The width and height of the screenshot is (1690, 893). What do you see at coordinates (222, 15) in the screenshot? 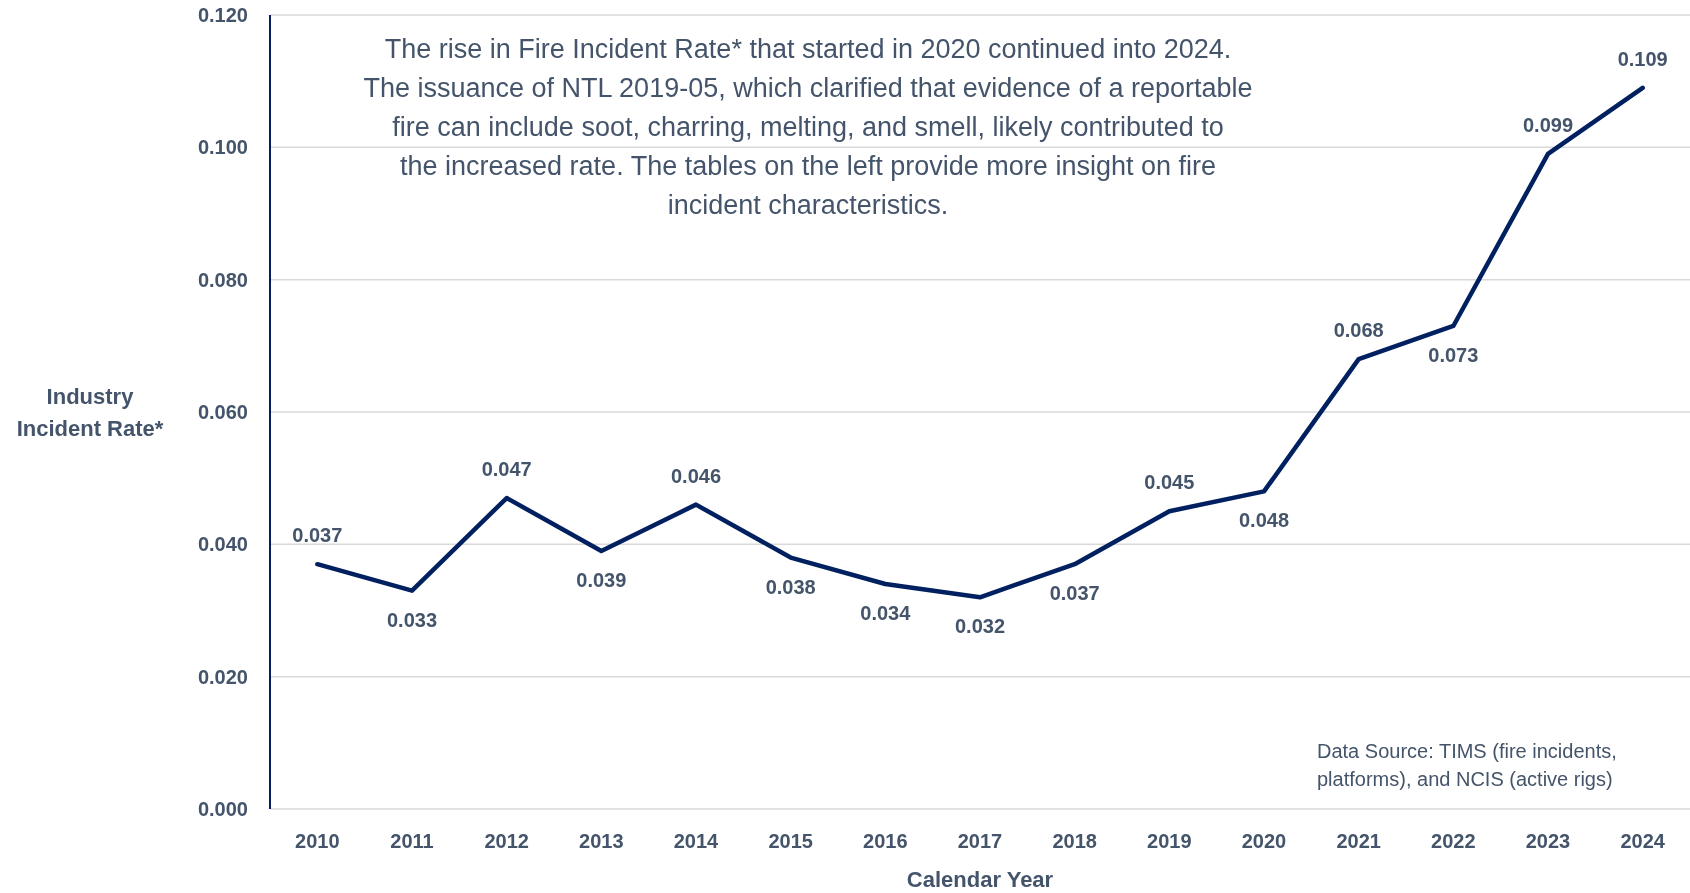
I see `y-tick-label: 0.120` at bounding box center [222, 15].